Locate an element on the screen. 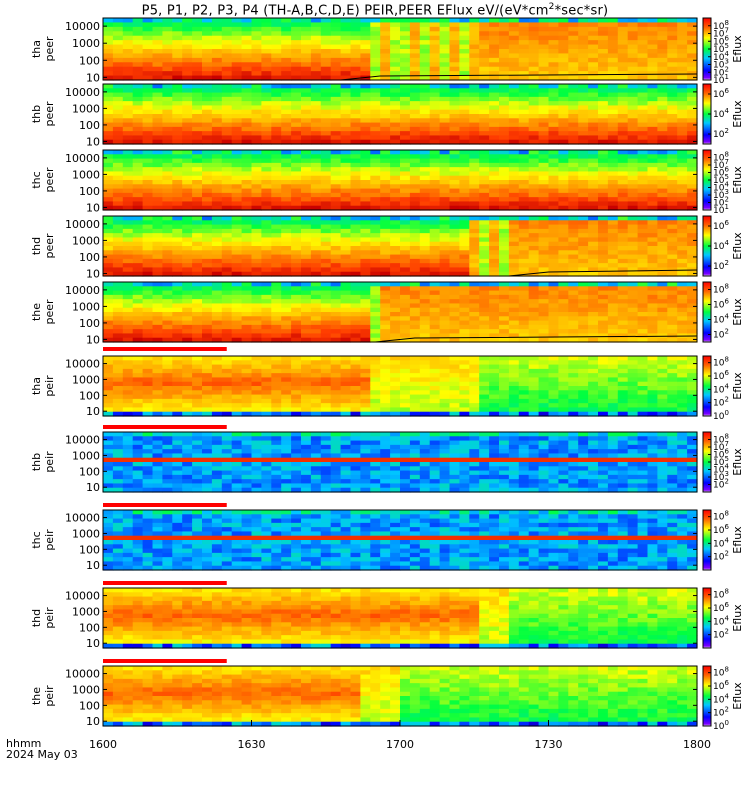 This screenshot has height=800, width=750. panel-frame is located at coordinates (400, 49).